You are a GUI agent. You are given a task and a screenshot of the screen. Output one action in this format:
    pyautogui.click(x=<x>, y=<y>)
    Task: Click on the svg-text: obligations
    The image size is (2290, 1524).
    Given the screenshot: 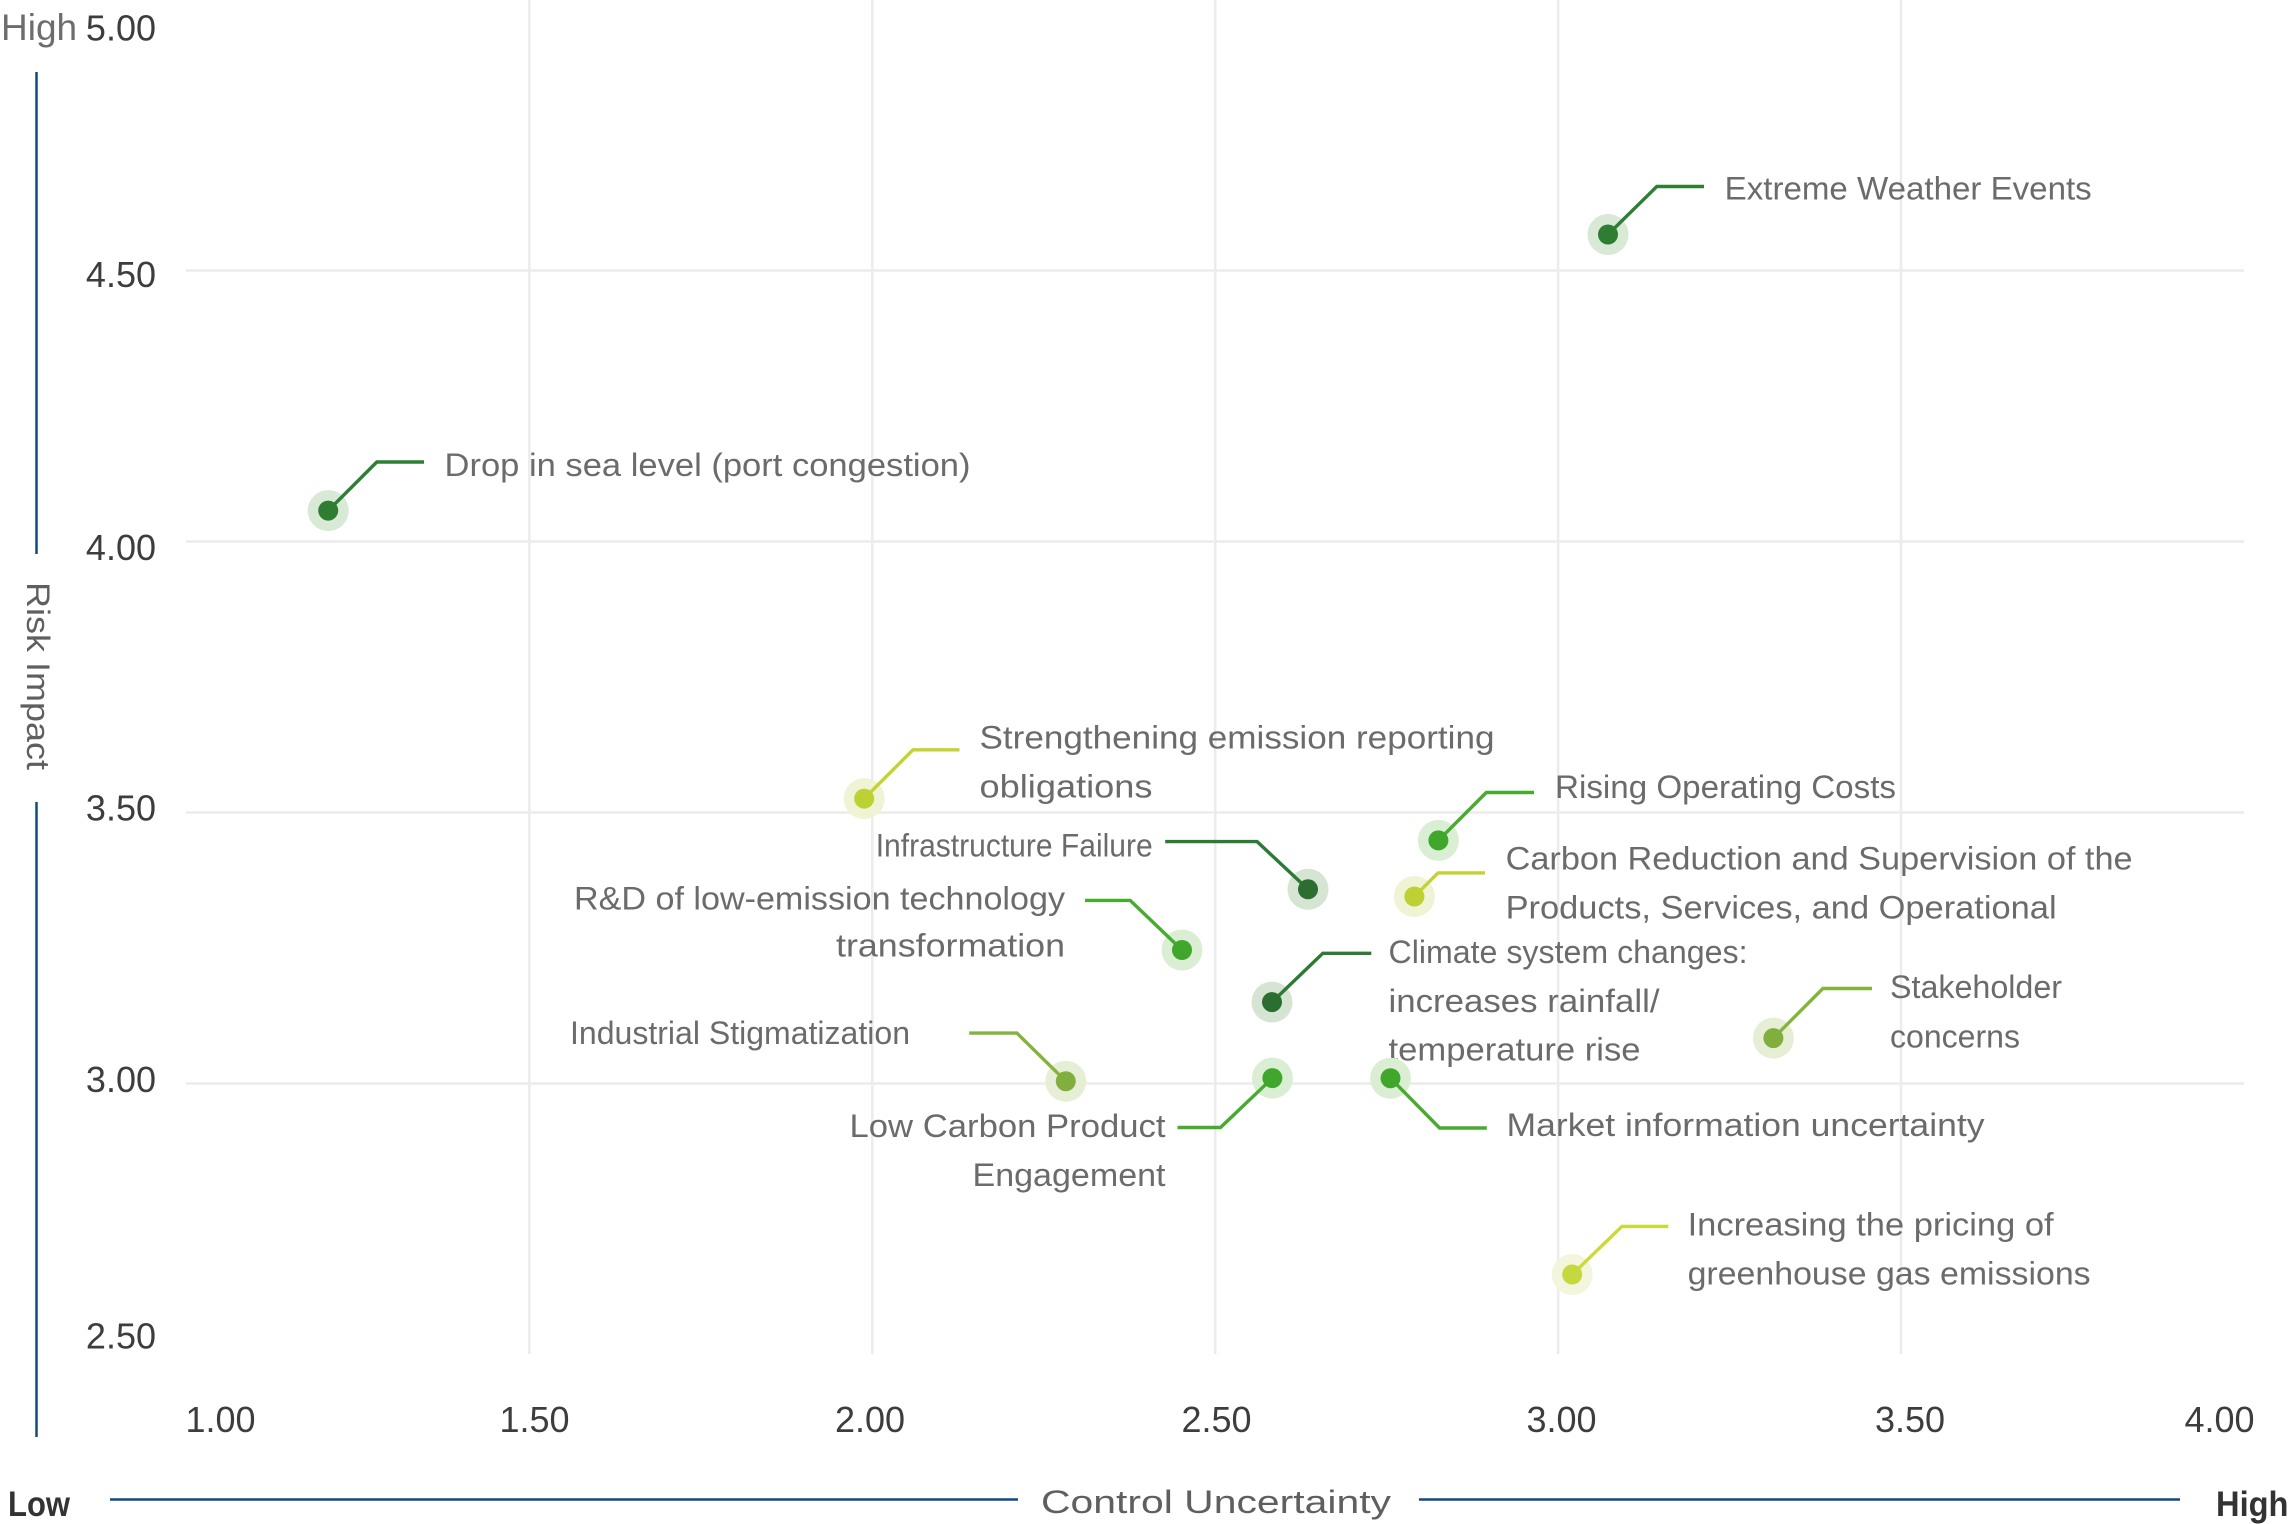 What is the action you would take?
    pyautogui.click(x=1066, y=787)
    